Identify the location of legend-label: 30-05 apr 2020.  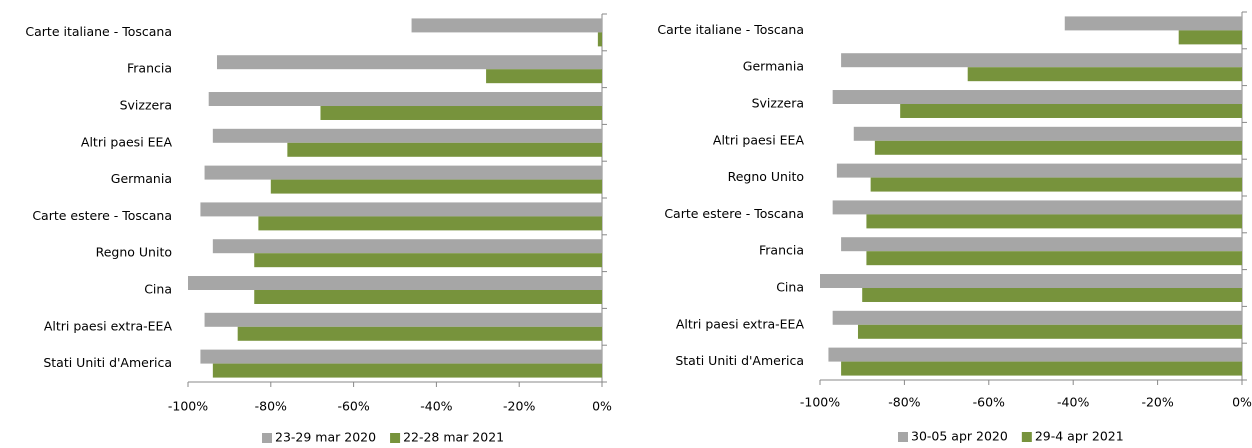
(959, 436).